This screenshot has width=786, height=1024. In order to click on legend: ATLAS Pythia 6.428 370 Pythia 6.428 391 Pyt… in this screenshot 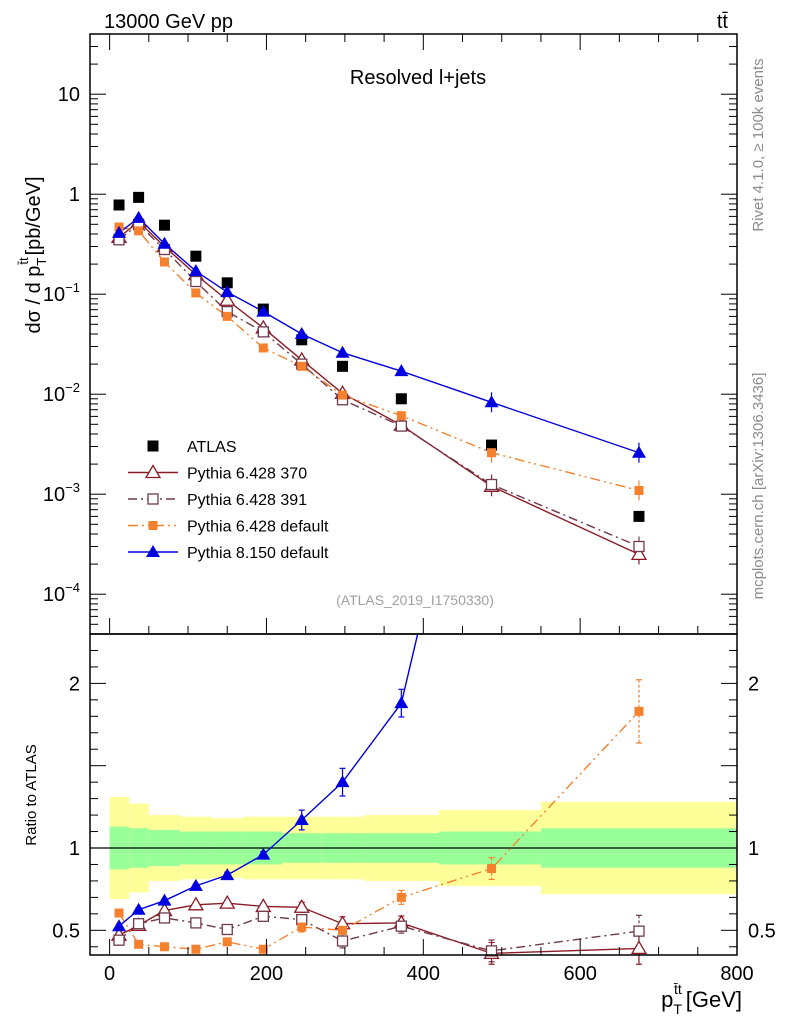, I will do `click(228, 500)`.